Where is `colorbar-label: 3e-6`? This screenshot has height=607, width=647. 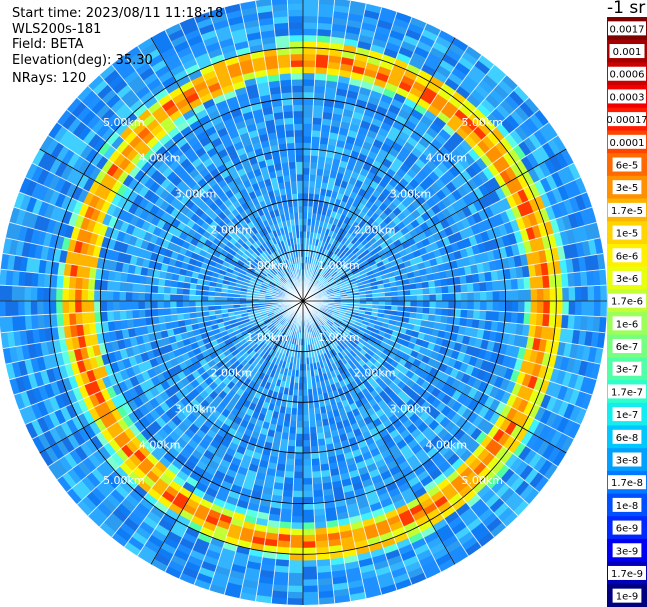
colorbar-label: 3e-6 is located at coordinates (627, 279).